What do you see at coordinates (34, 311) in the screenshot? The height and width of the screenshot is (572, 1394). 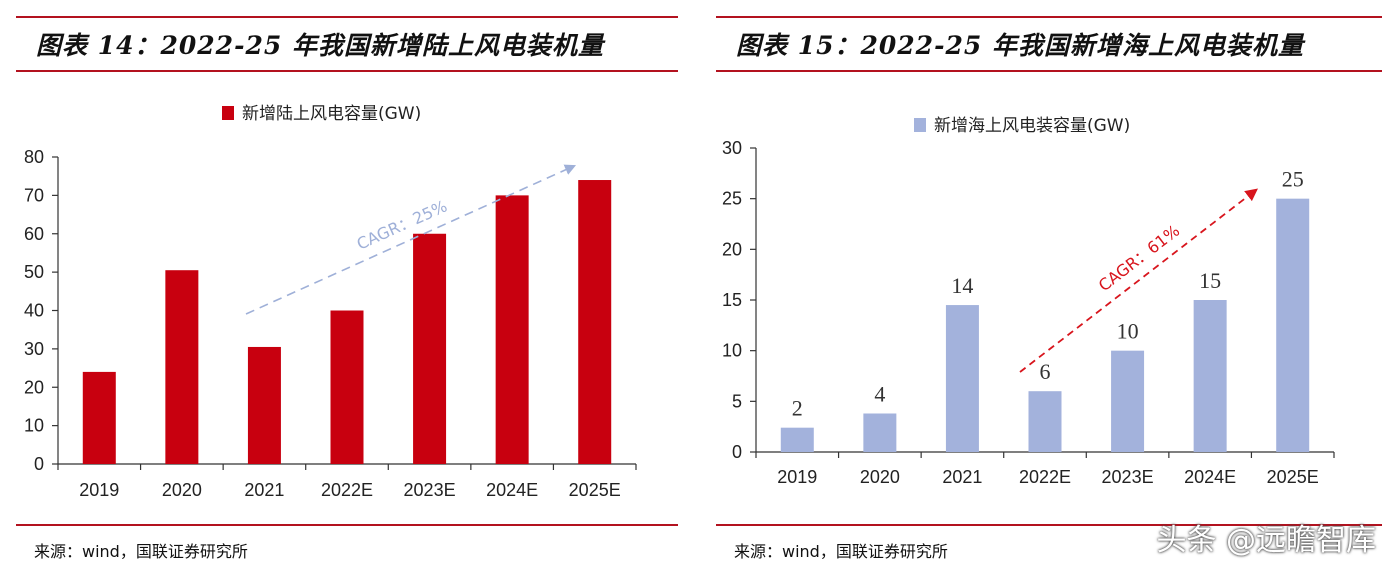 I see `onshore-y-tick-label: 40` at bounding box center [34, 311].